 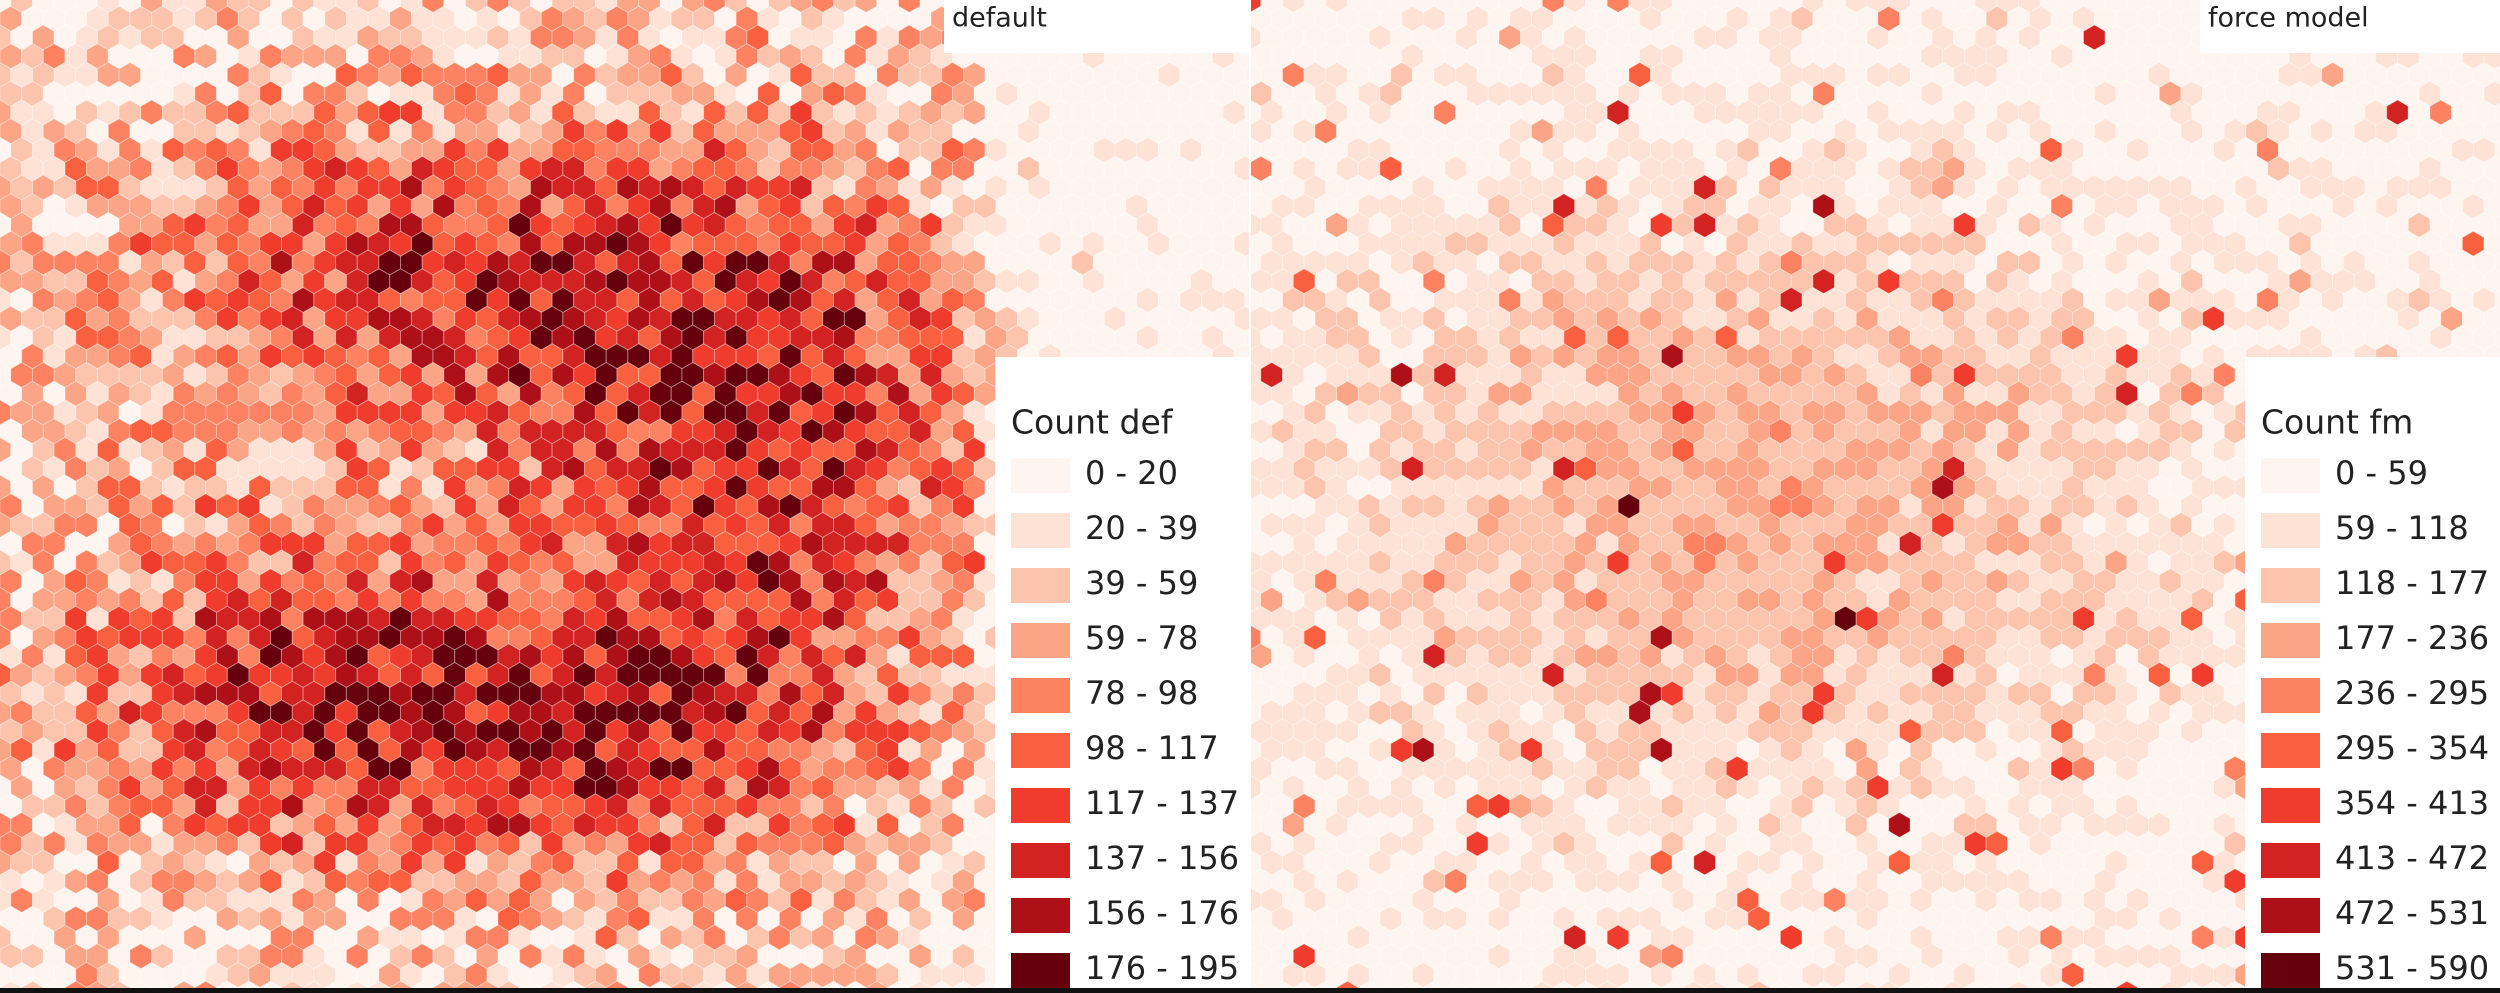 What do you see at coordinates (1141, 583) in the screenshot?
I see `legend-label: 39 - 59` at bounding box center [1141, 583].